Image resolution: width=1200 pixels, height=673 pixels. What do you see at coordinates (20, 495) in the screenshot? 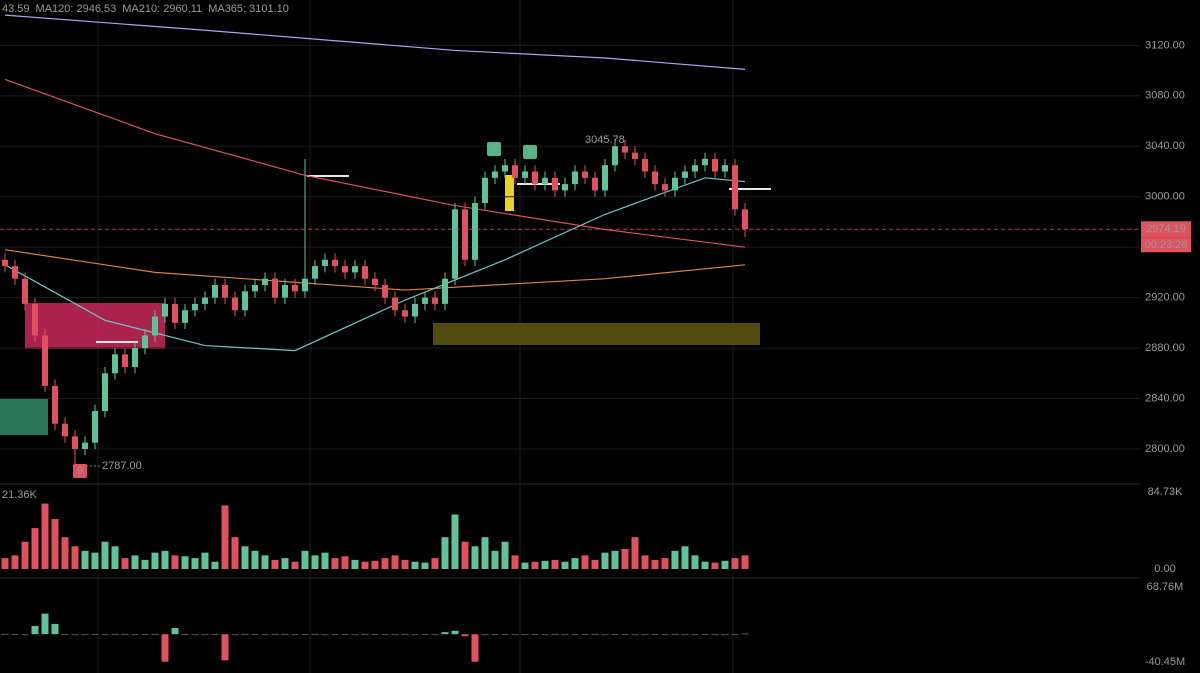
I see `volume-current-label: 21.36K` at bounding box center [20, 495].